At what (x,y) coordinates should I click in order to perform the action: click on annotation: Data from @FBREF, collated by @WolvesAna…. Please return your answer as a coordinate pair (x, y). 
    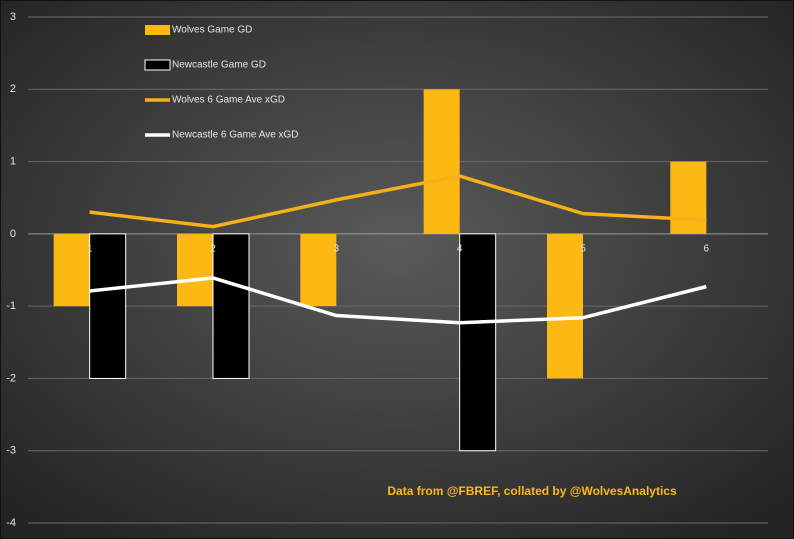
    Looking at the image, I should click on (532, 491).